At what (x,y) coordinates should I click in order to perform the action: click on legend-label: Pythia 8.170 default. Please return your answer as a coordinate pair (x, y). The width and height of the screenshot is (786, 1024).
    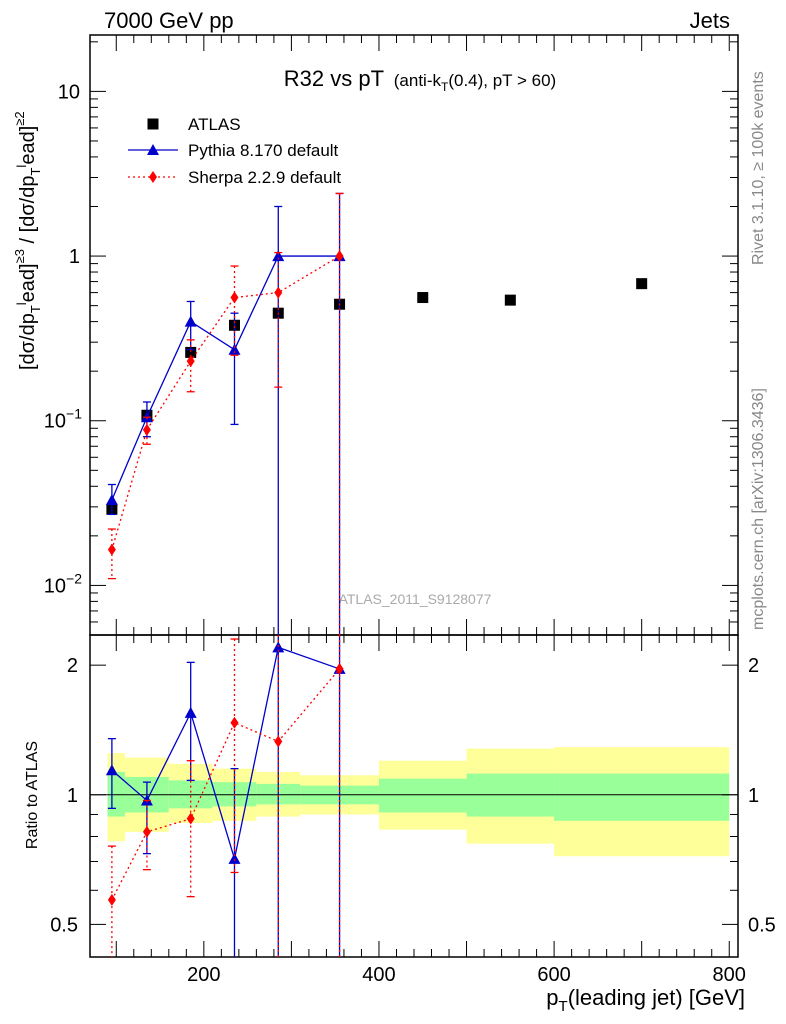
    Looking at the image, I should click on (263, 150).